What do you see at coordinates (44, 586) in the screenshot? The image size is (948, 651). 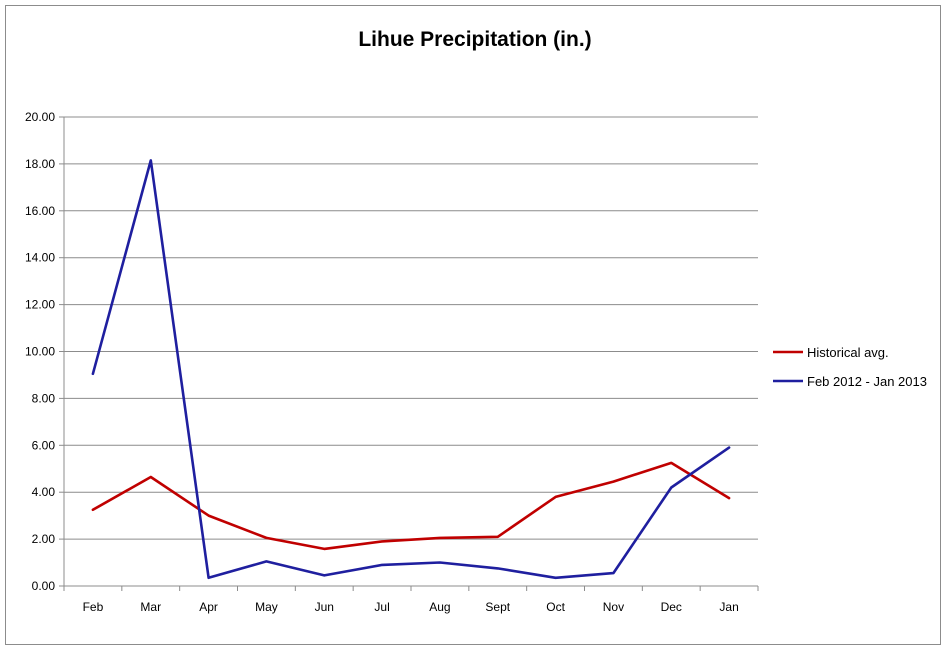 I see `y-tick-label: 0.00` at bounding box center [44, 586].